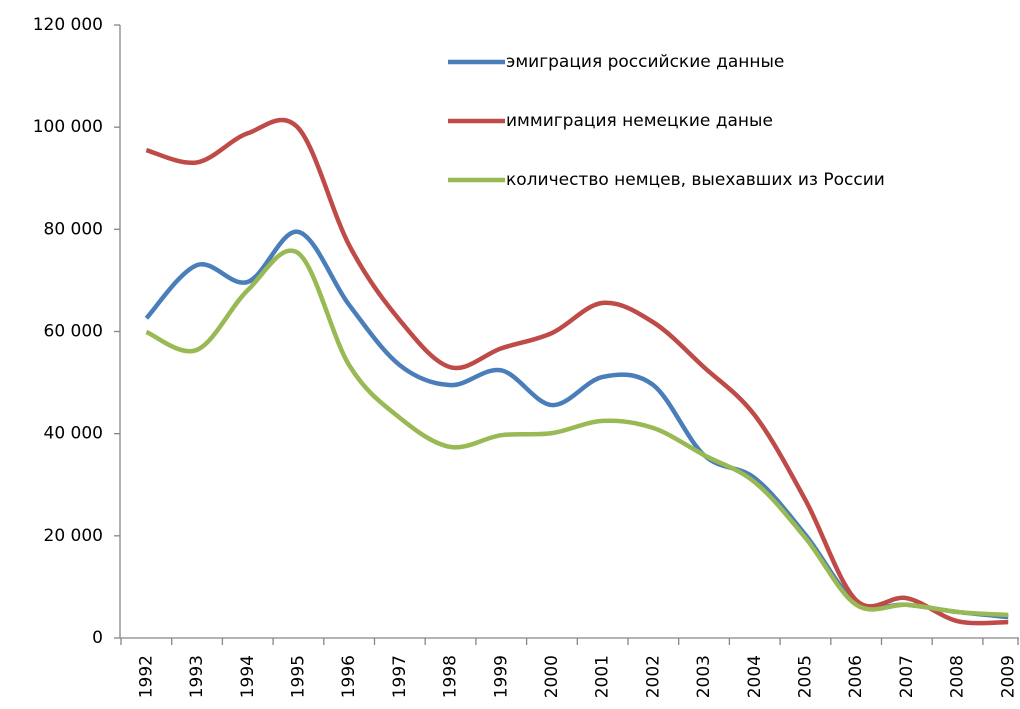 This screenshot has height=709, width=1020. What do you see at coordinates (400, 676) in the screenshot?
I see `x-tick-label: 1997` at bounding box center [400, 676].